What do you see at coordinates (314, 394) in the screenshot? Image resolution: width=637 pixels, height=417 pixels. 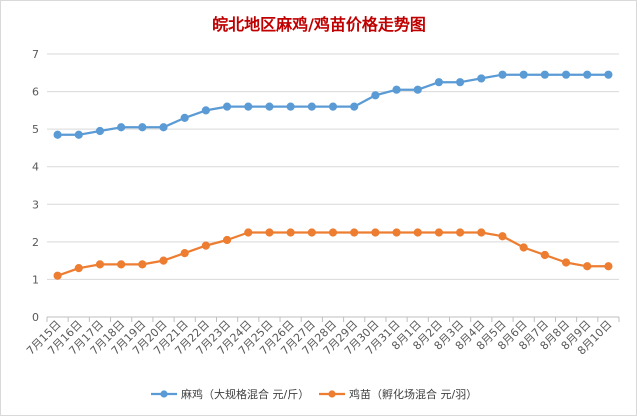 I see `legend: 麻鸡（大规格混合 元/斤） 鸡苗（孵化场混合 元/羽）` at bounding box center [314, 394].